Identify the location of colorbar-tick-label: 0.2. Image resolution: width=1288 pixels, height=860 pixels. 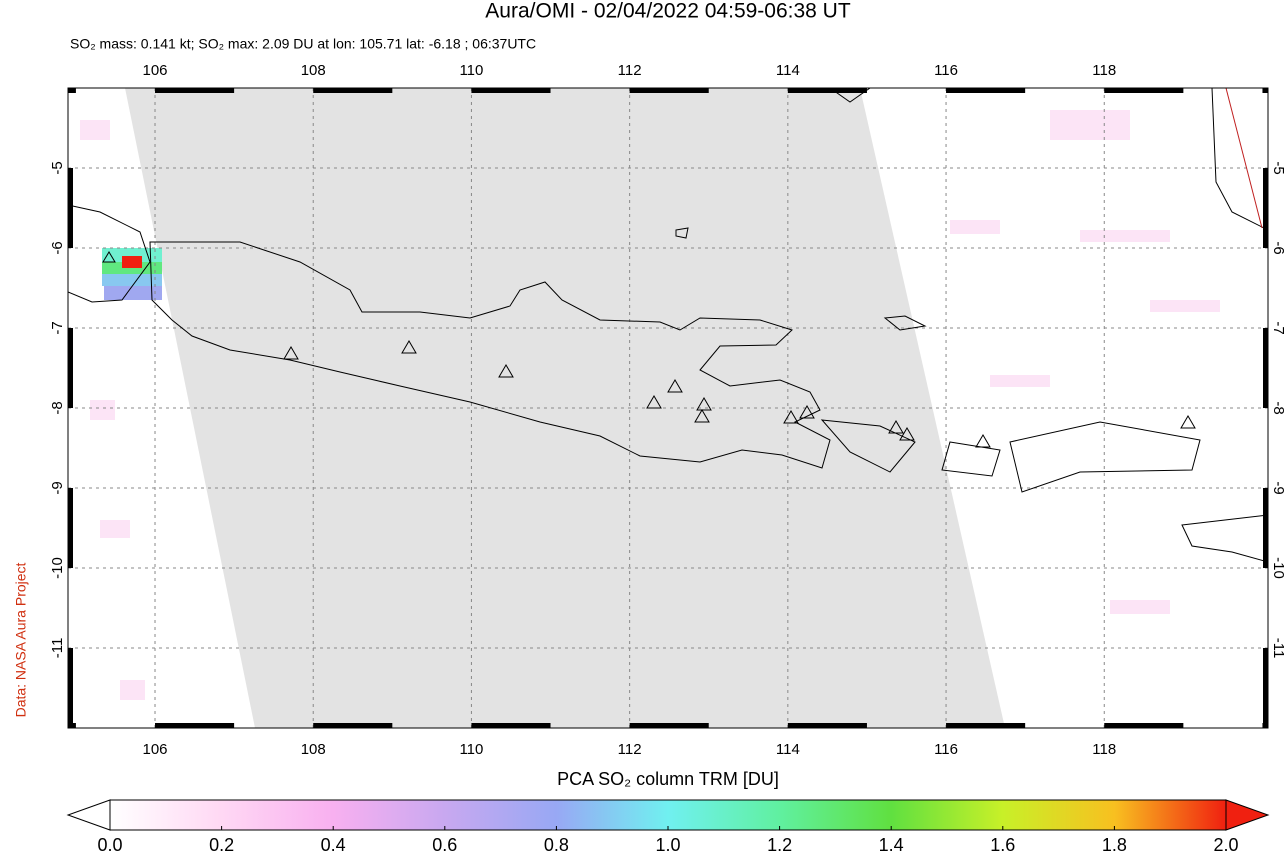
(221, 845).